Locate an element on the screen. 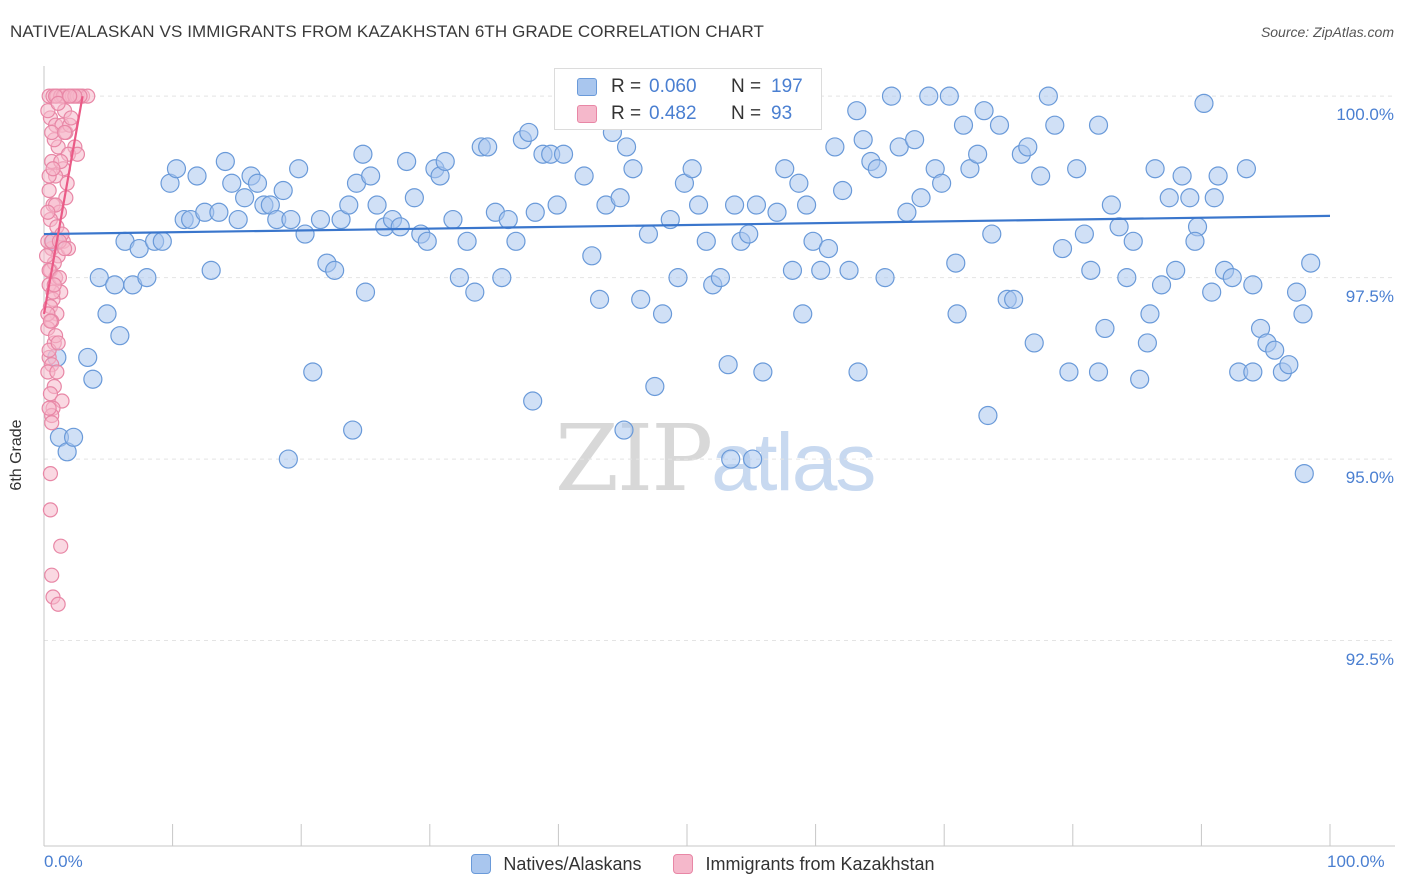 The height and width of the screenshot is (892, 1406). trend-line-natives is located at coordinates (687, 225).